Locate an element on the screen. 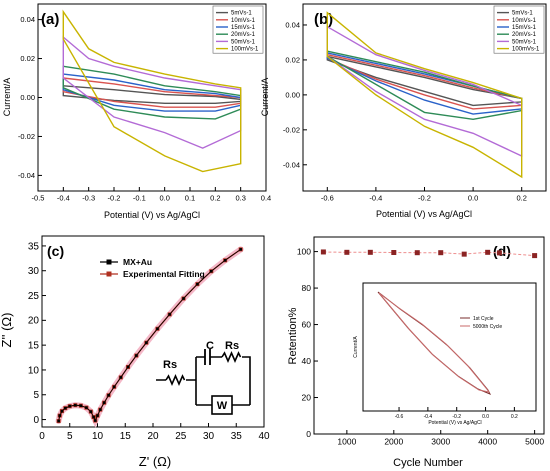  panel-c-x-tick-label: 30 is located at coordinates (209, 436).